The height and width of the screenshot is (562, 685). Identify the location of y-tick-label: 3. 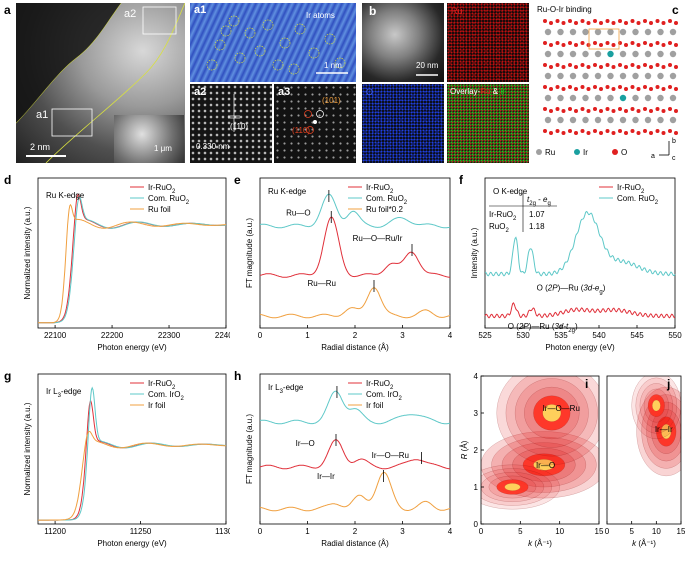
(476, 413).